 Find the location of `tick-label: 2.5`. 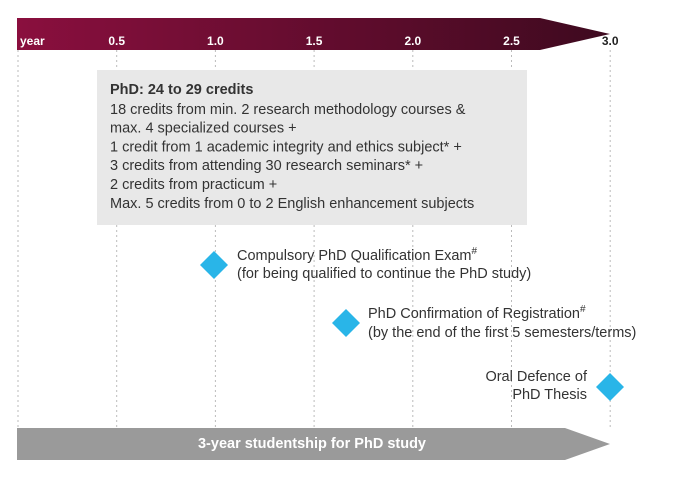

tick-label: 2.5 is located at coordinates (511, 41).